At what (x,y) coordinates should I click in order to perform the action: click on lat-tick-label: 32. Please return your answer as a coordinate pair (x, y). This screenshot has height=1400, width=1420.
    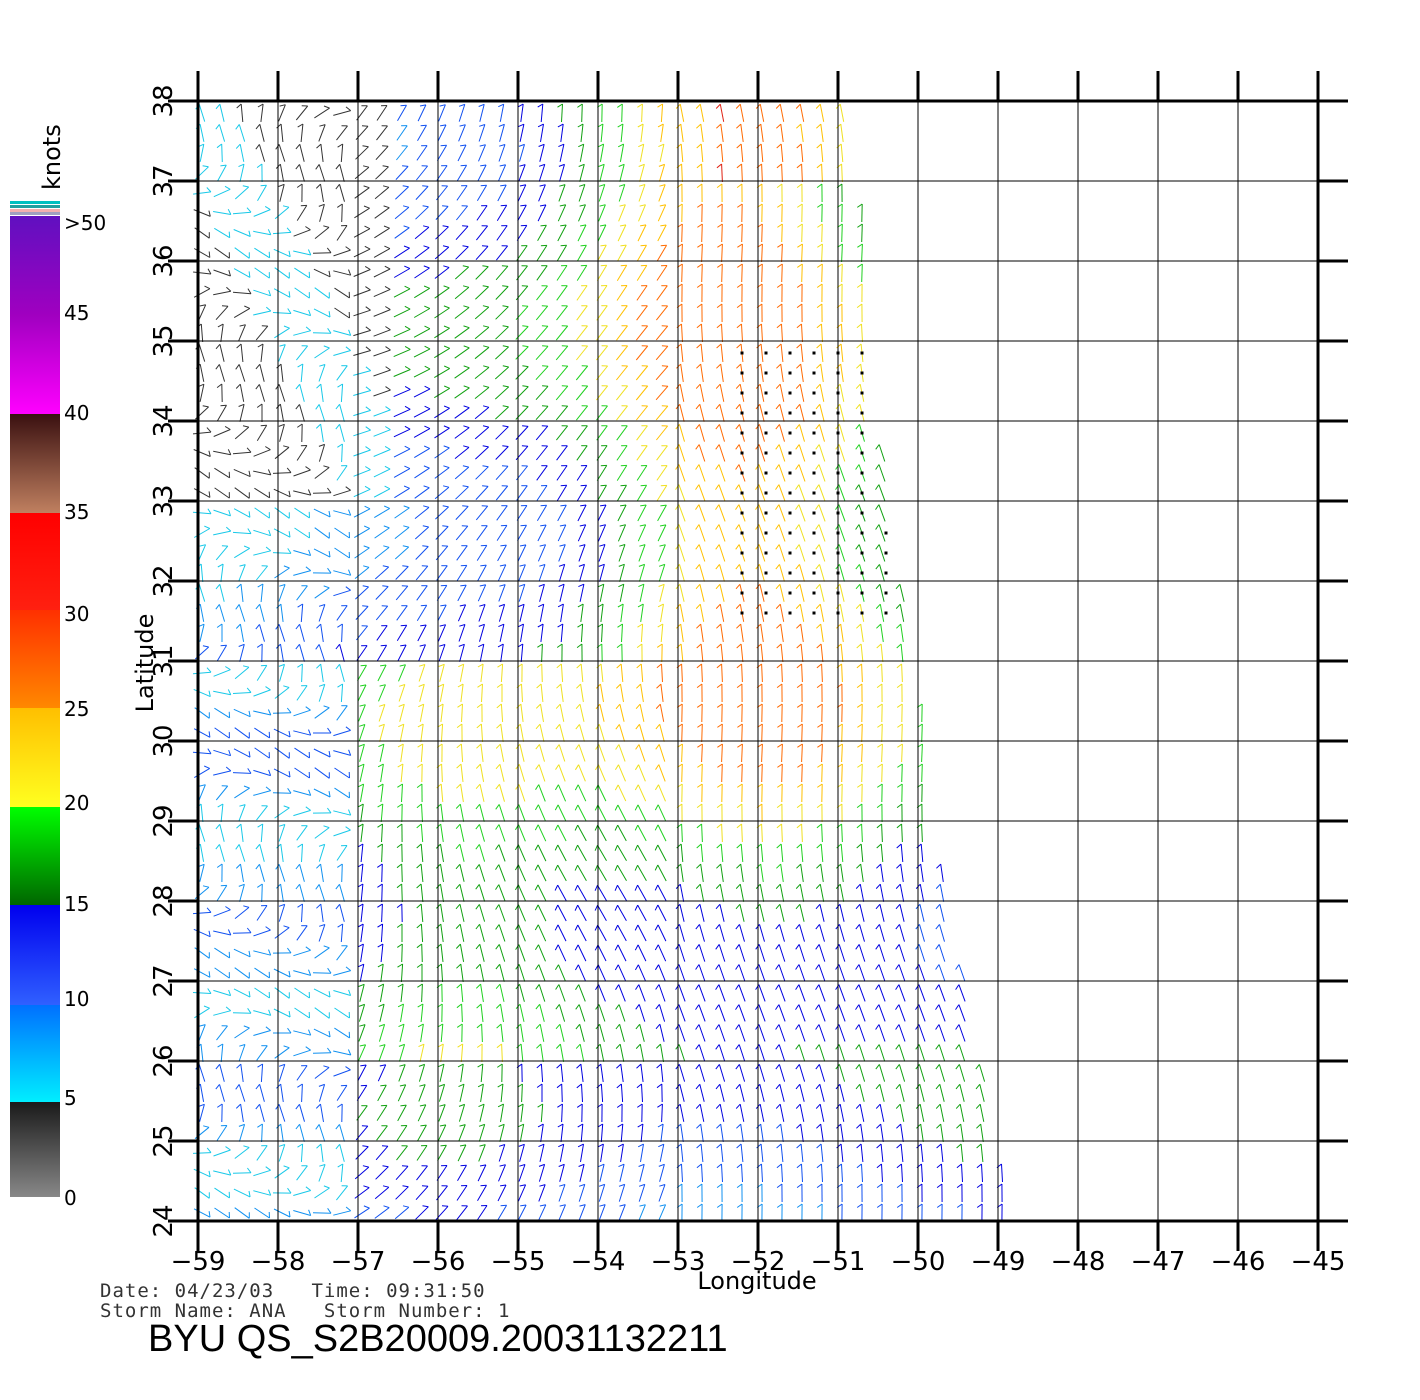
    Looking at the image, I should click on (164, 580).